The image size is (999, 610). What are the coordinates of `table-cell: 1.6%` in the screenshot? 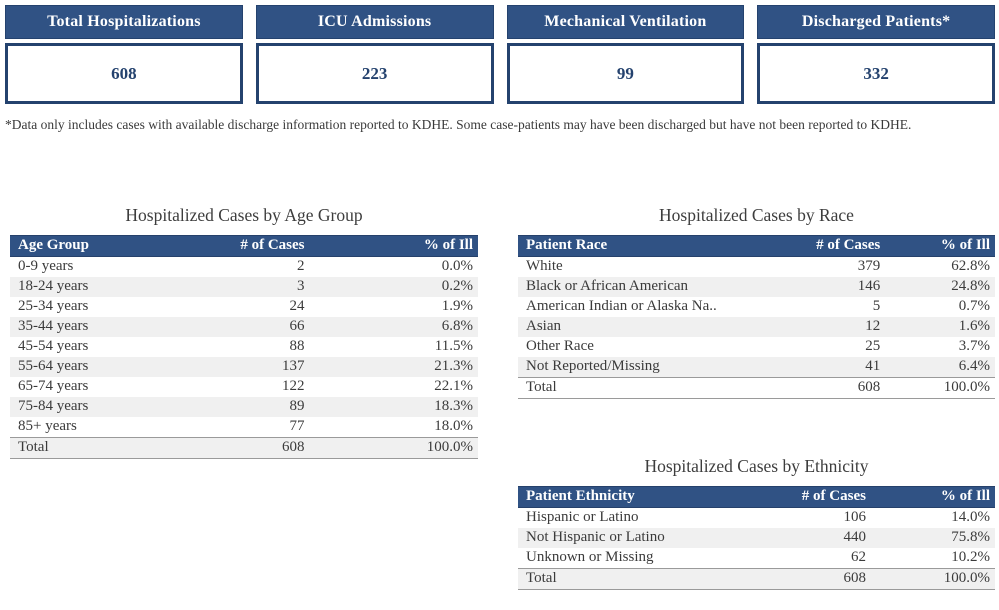 It's located at (940, 327).